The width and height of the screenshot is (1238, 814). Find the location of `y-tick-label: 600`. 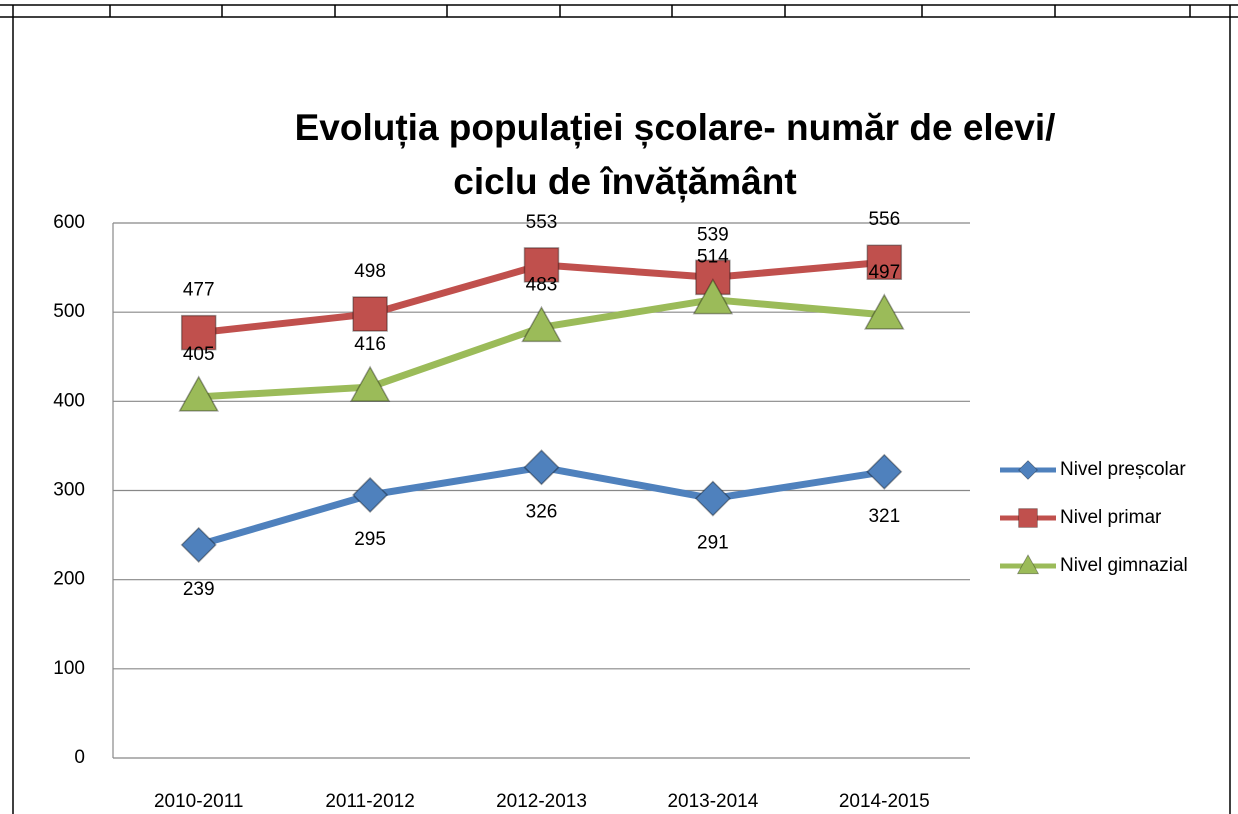

y-tick-label: 600 is located at coordinates (69, 222).